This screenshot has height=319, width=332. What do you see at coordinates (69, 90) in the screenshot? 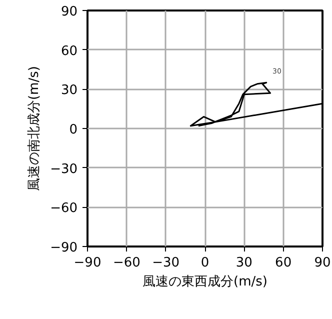
I see `y-tick-label: 30` at bounding box center [69, 90].